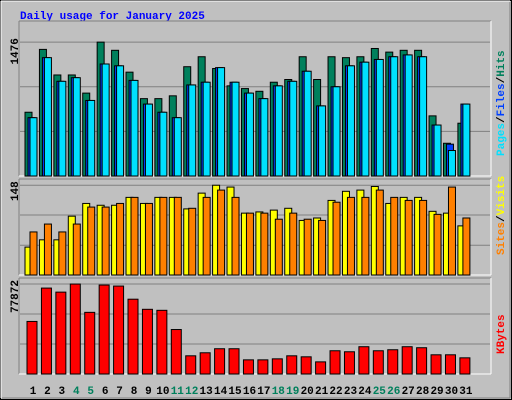  I want to click on y-tick-label: 77872, so click(16, 296).